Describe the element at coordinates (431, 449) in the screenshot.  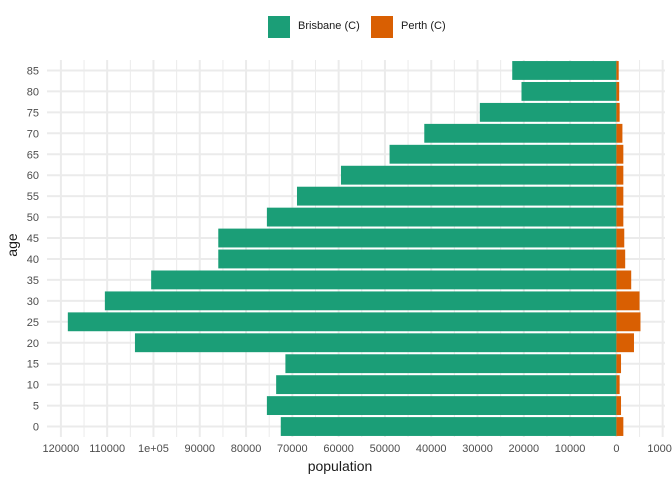
I see `x-tick-label: 40000` at that location.